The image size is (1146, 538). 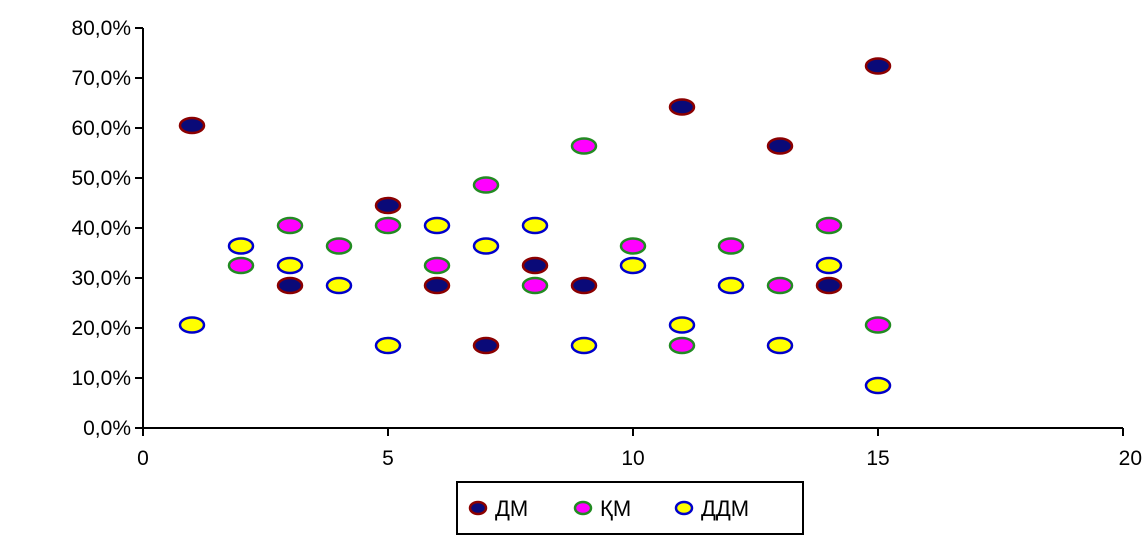 I want to click on legend-label: ДДМ, so click(x=725, y=508).